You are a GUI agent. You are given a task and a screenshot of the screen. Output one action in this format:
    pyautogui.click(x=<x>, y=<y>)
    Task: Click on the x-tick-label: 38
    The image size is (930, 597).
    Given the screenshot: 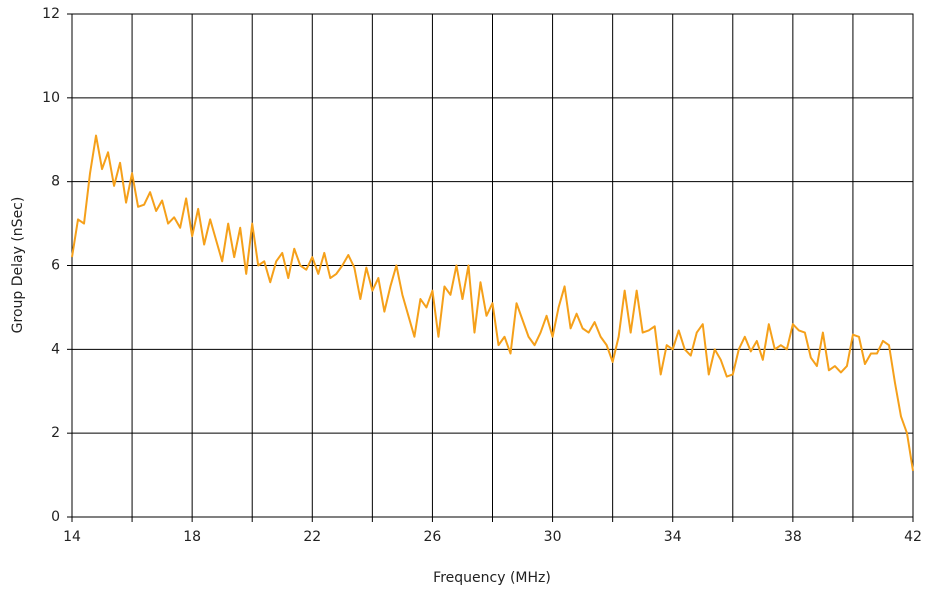 What is the action you would take?
    pyautogui.click(x=793, y=537)
    